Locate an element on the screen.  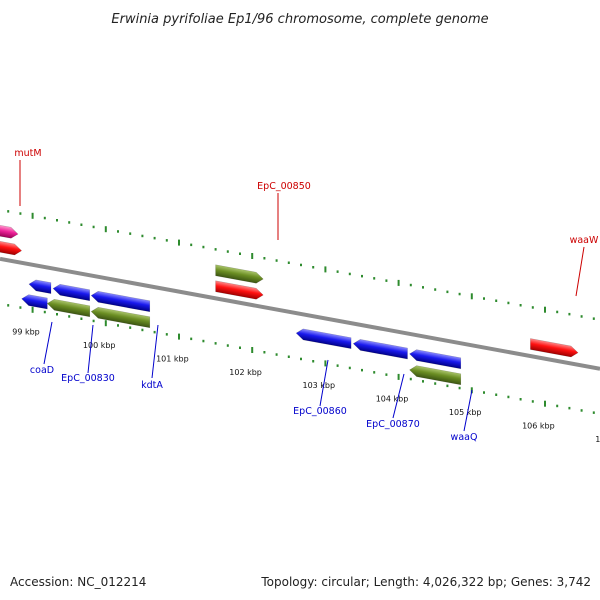
gene-label-epc-00860: EpC_00860 is located at coordinates (320, 411).